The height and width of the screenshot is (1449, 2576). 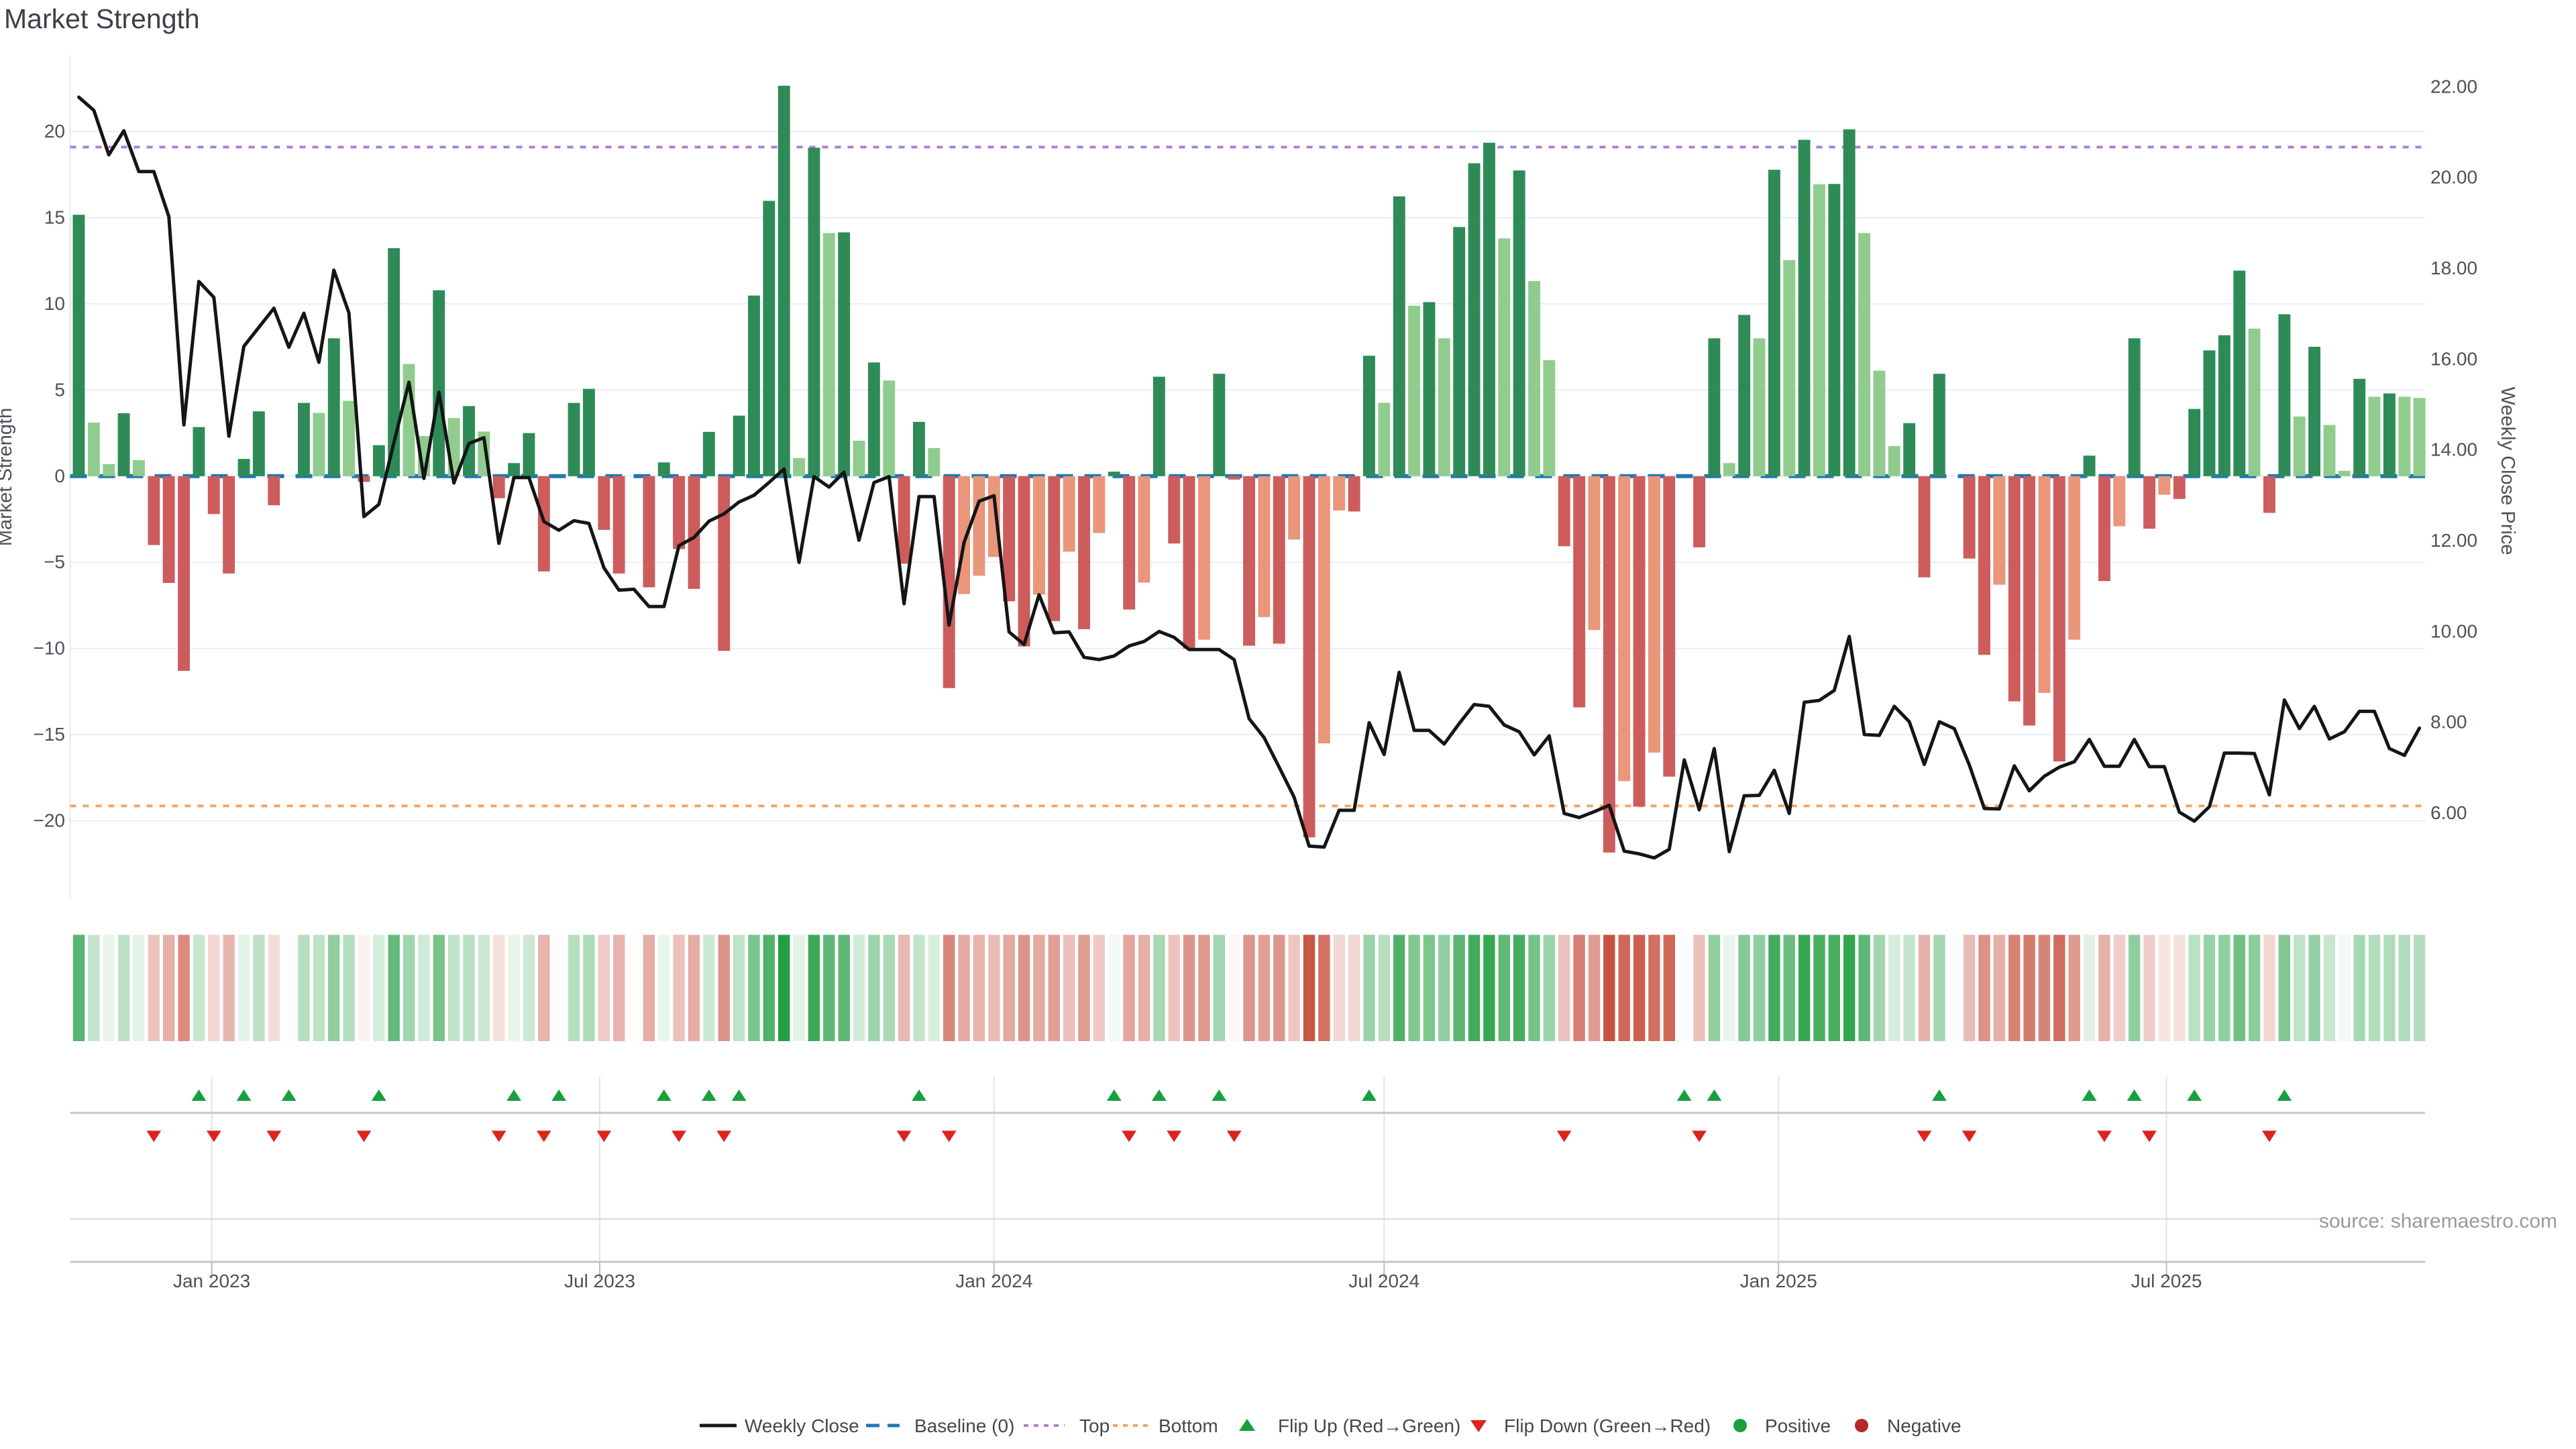 What do you see at coordinates (1369, 1425) in the screenshot?
I see `svg-text: Flip Up (Red→Green)` at bounding box center [1369, 1425].